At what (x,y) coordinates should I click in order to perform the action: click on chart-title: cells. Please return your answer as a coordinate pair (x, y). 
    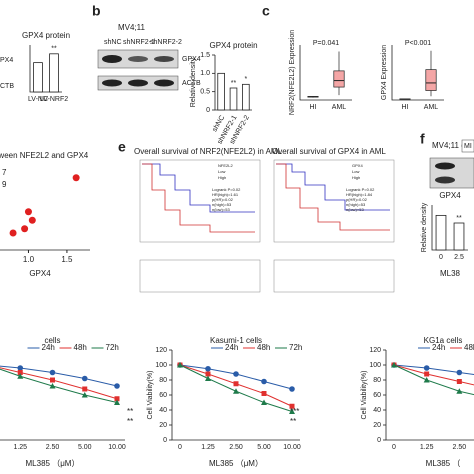
    Looking at the image, I should click on (52, 340).